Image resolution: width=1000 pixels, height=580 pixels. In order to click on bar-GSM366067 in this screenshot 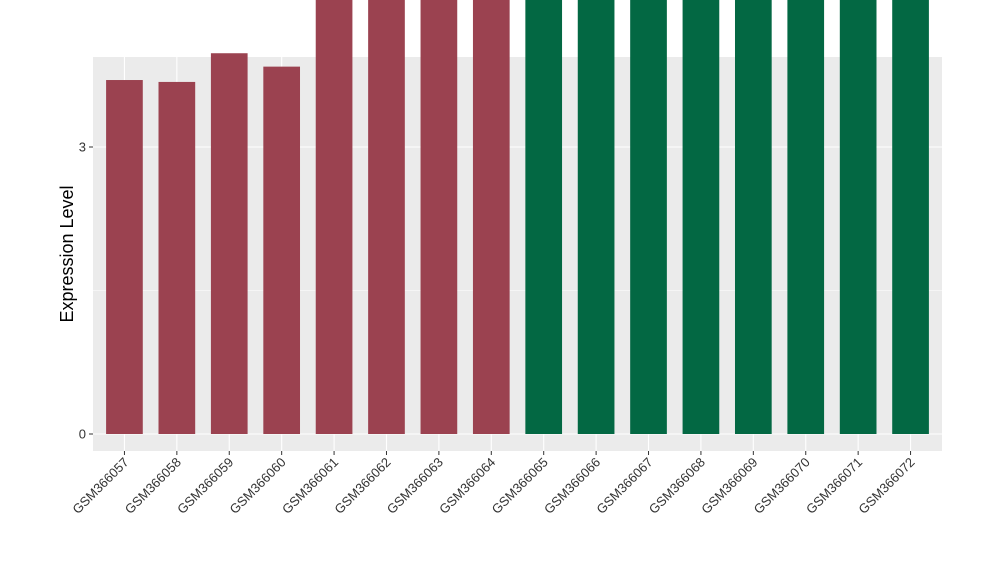, I will do `click(648, 217)`.